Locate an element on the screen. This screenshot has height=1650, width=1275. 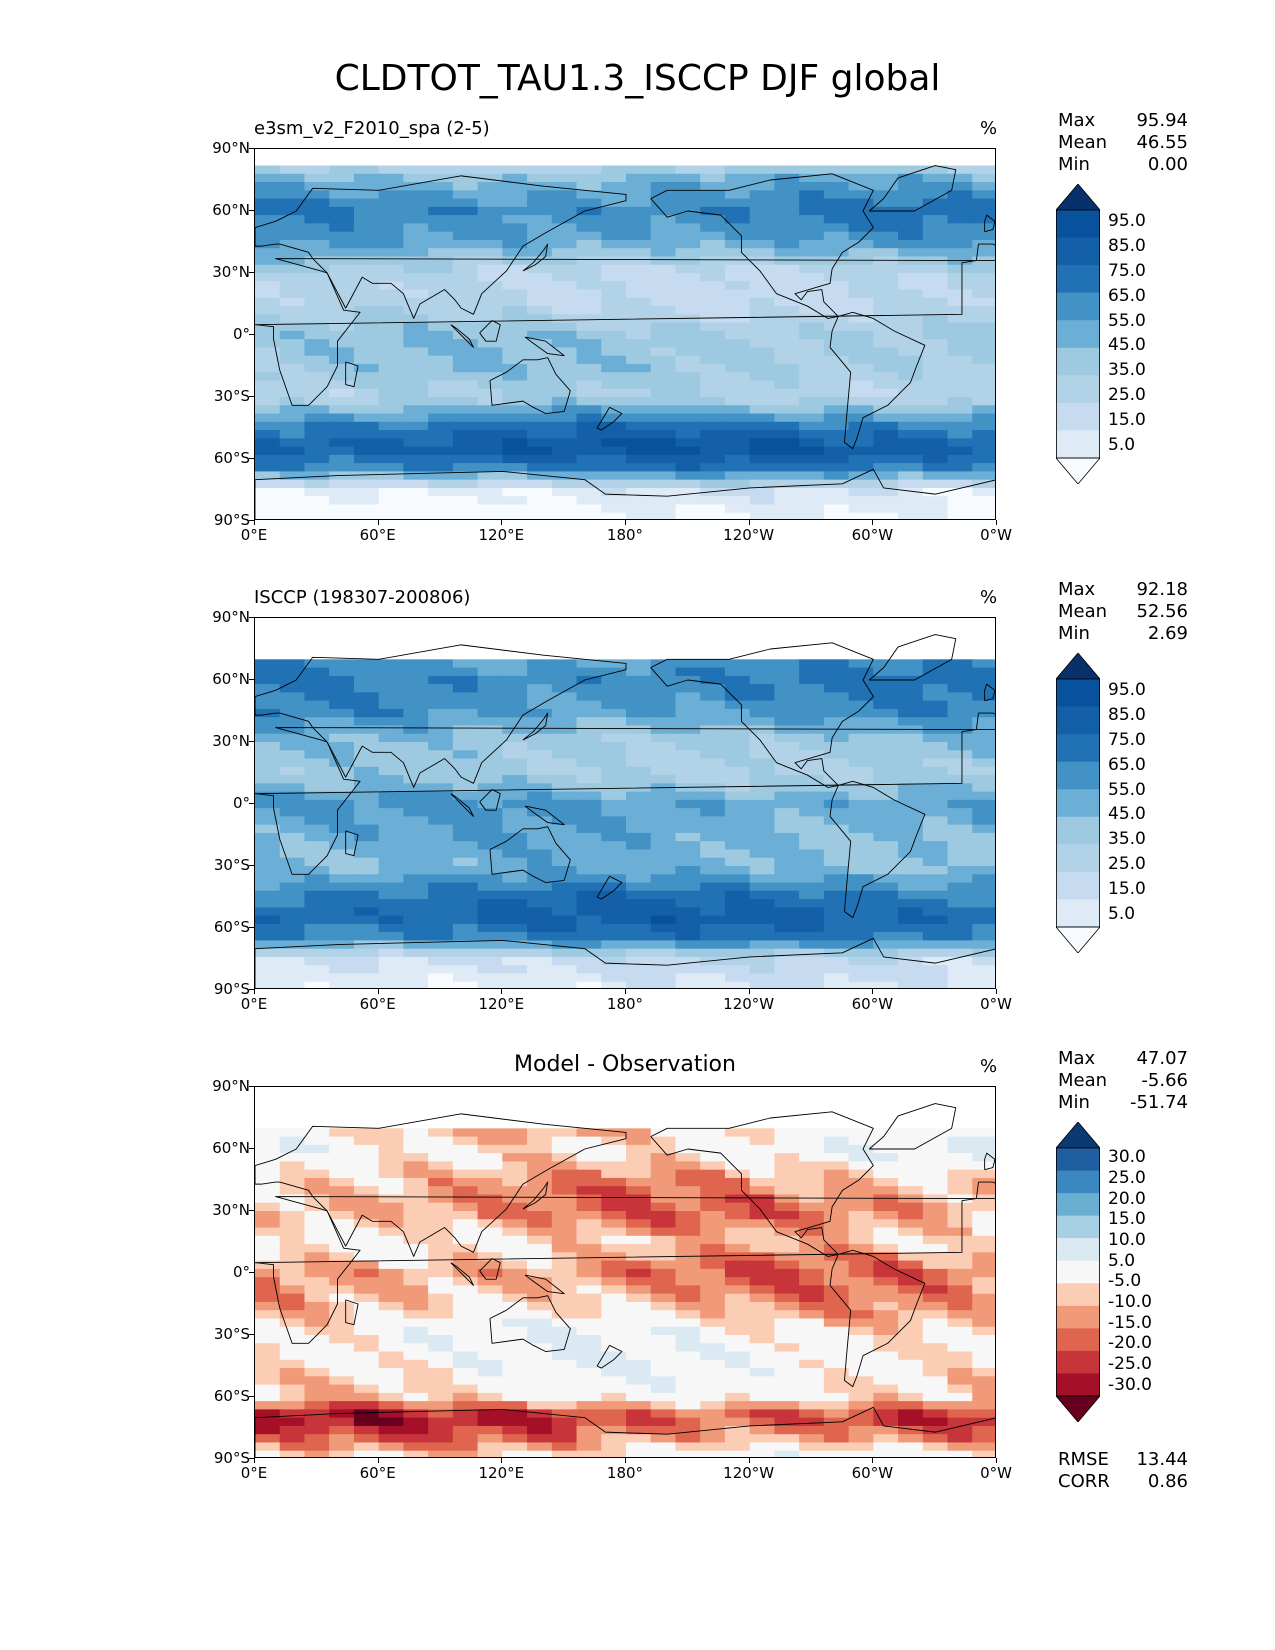
lat-tick-mark is located at coordinates (251, 679).